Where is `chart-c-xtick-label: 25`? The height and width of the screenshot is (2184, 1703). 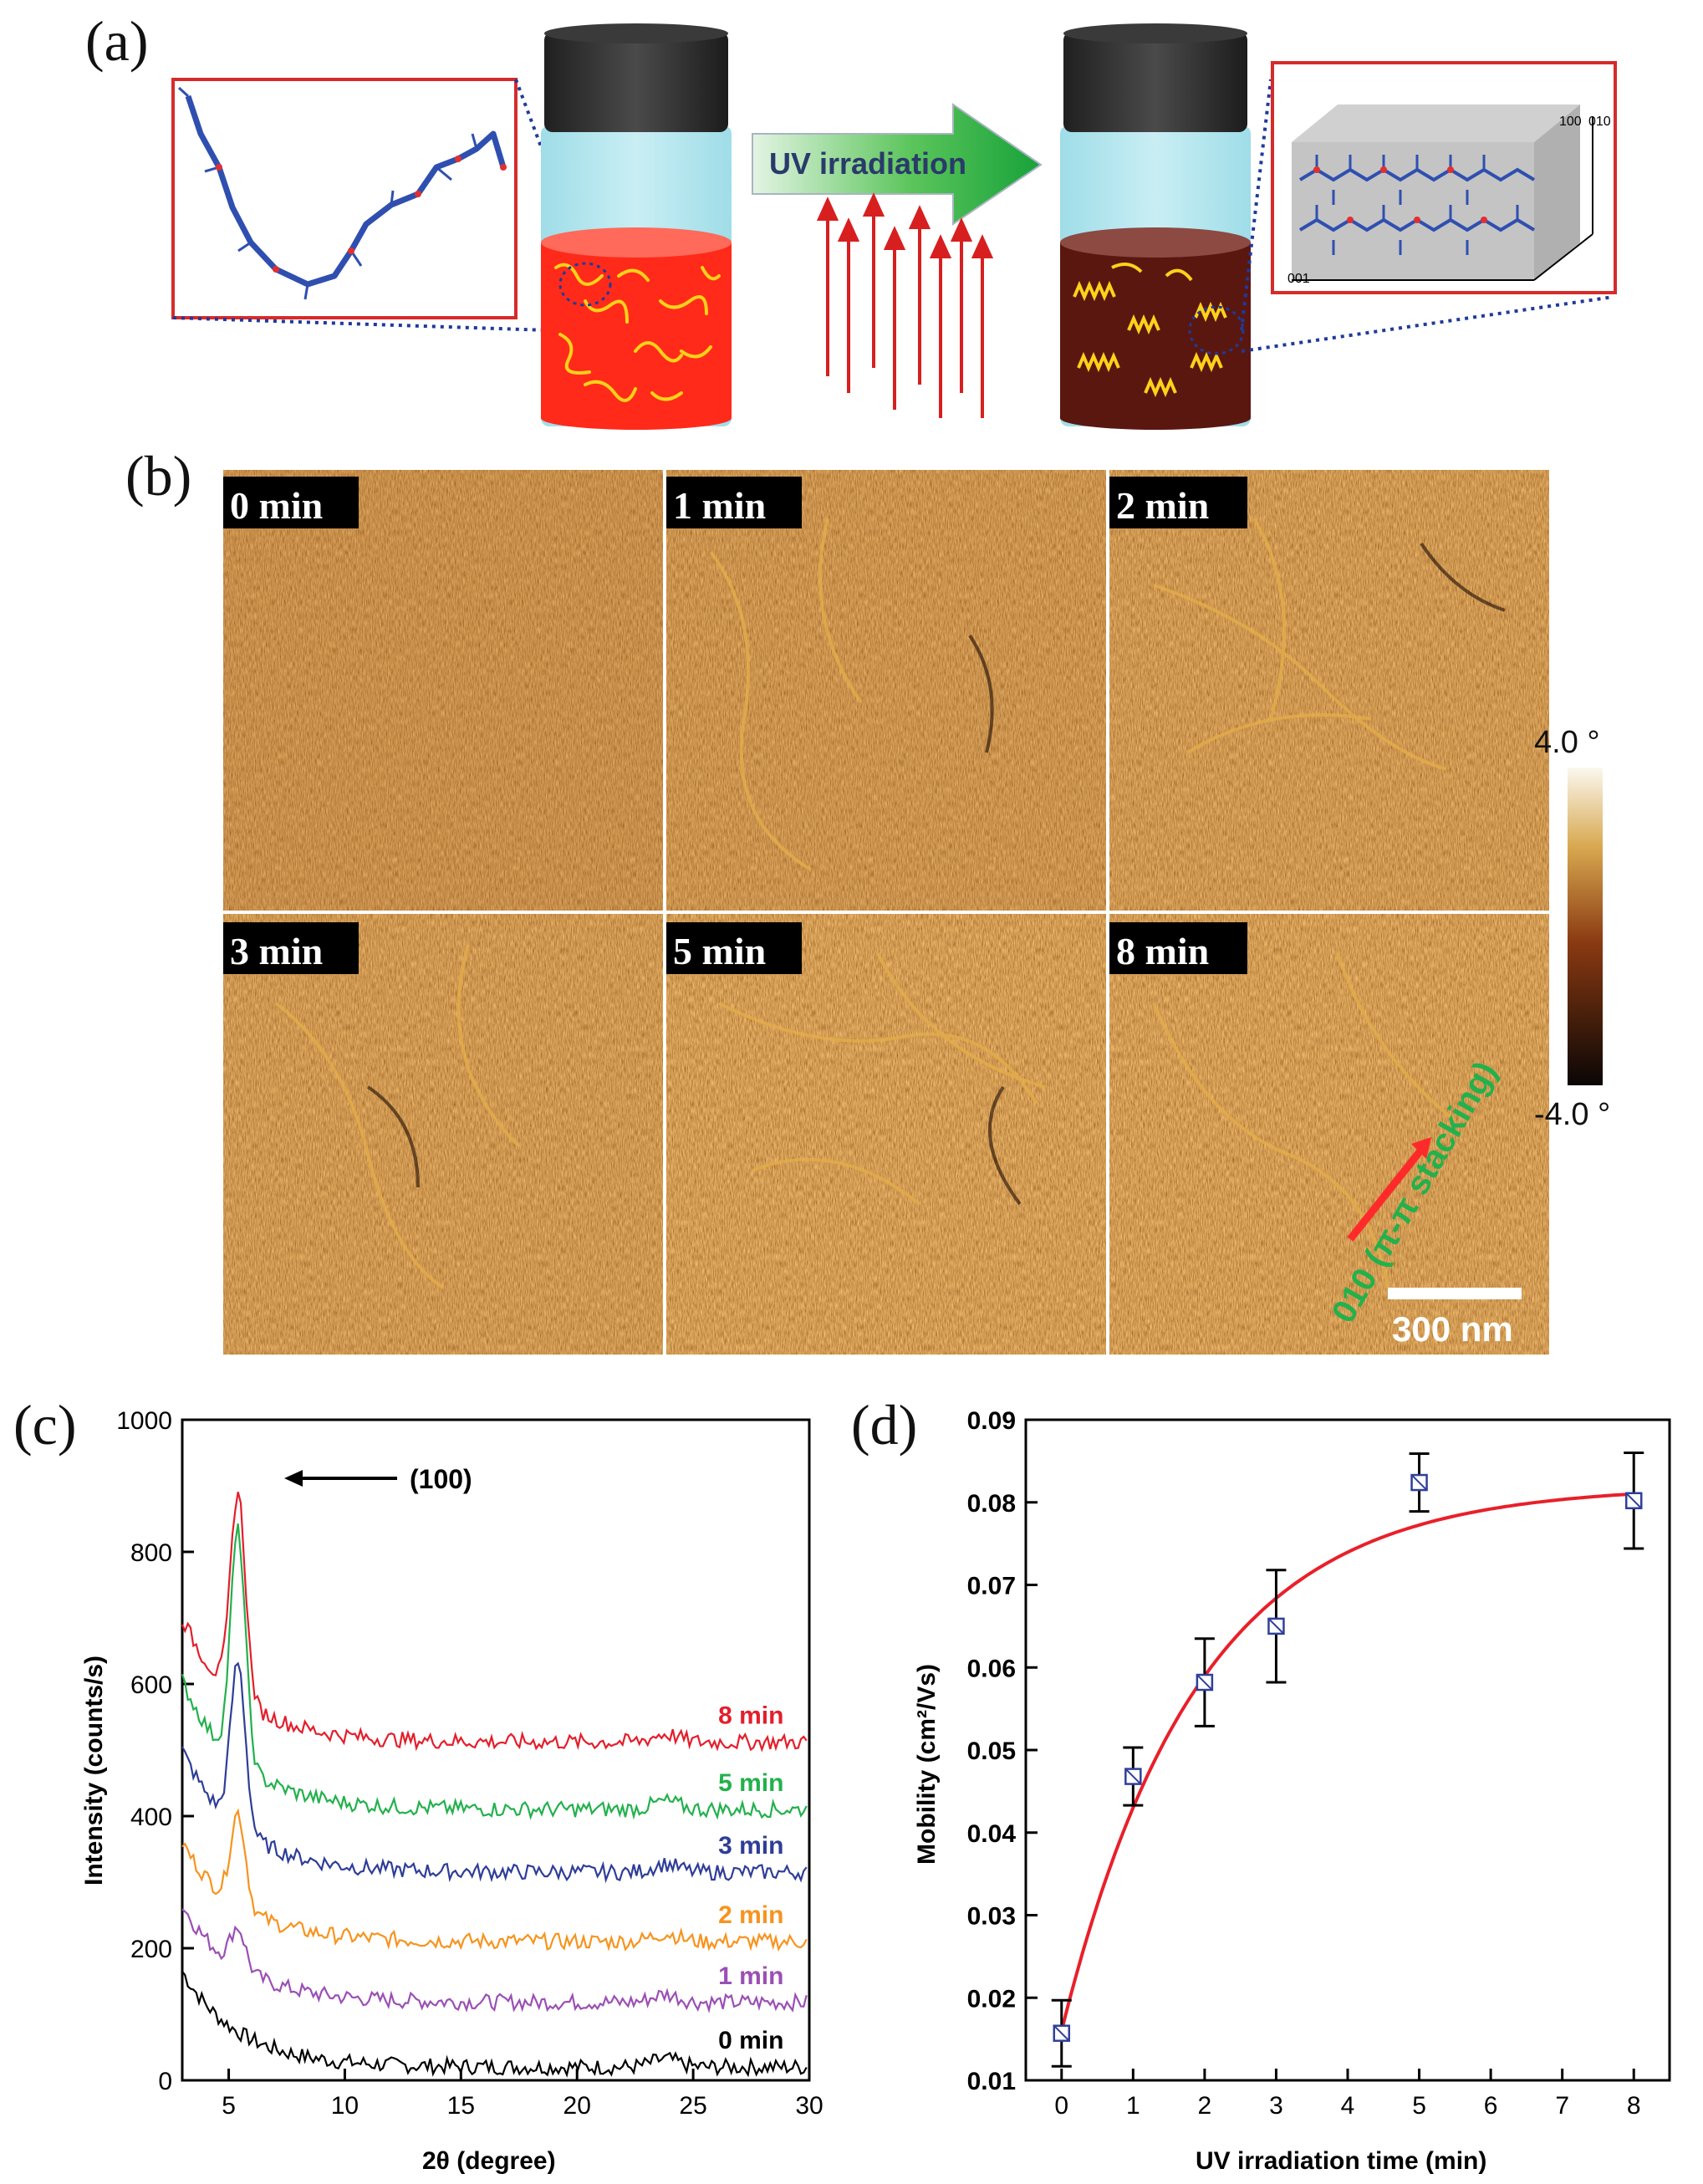
chart-c-xtick-label: 25 is located at coordinates (692, 2106).